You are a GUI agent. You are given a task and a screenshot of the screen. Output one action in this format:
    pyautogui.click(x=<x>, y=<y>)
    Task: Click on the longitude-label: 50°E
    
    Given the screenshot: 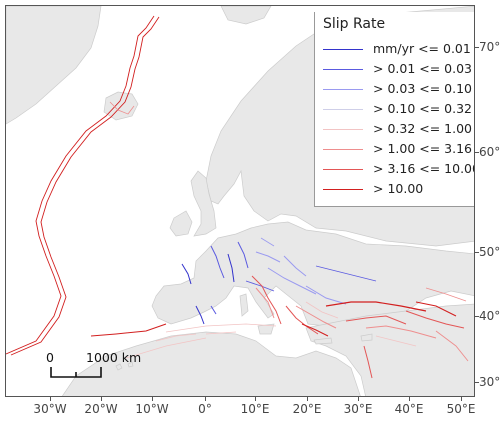 What is the action you would take?
    pyautogui.click(x=461, y=409)
    